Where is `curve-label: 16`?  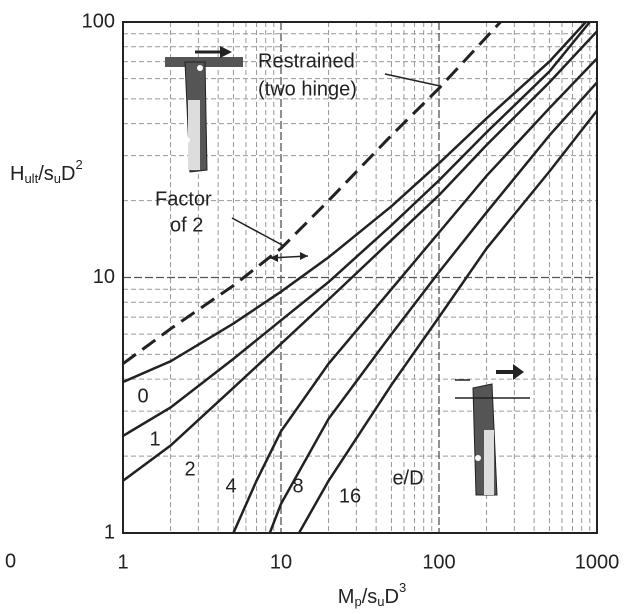 curve-label: 16 is located at coordinates (350, 496).